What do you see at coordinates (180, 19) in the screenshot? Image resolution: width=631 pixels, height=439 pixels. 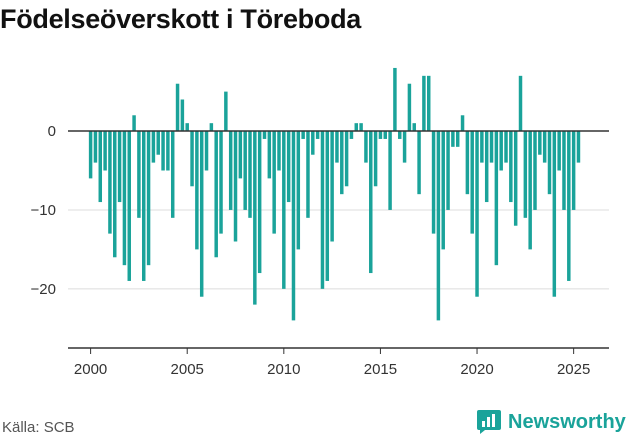 I see `page-title: Födelseöverskott i Töreboda` at bounding box center [180, 19].